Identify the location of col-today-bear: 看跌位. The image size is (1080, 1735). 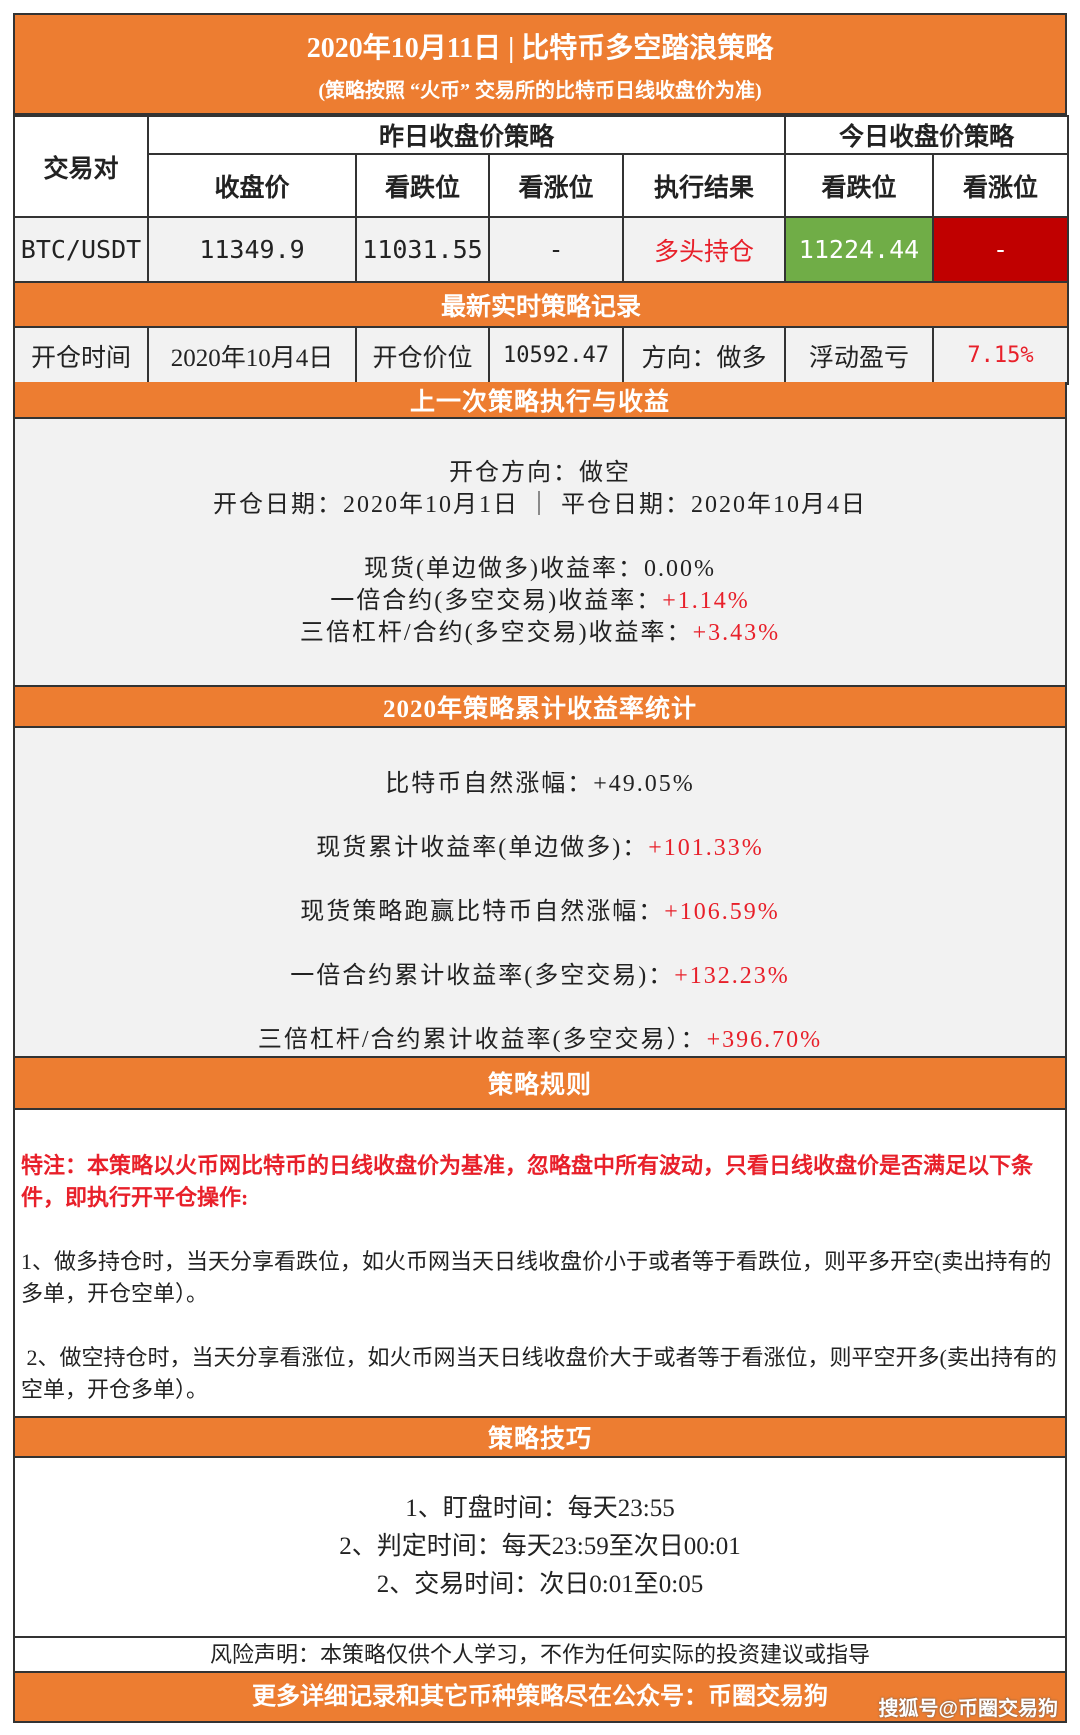
(859, 185).